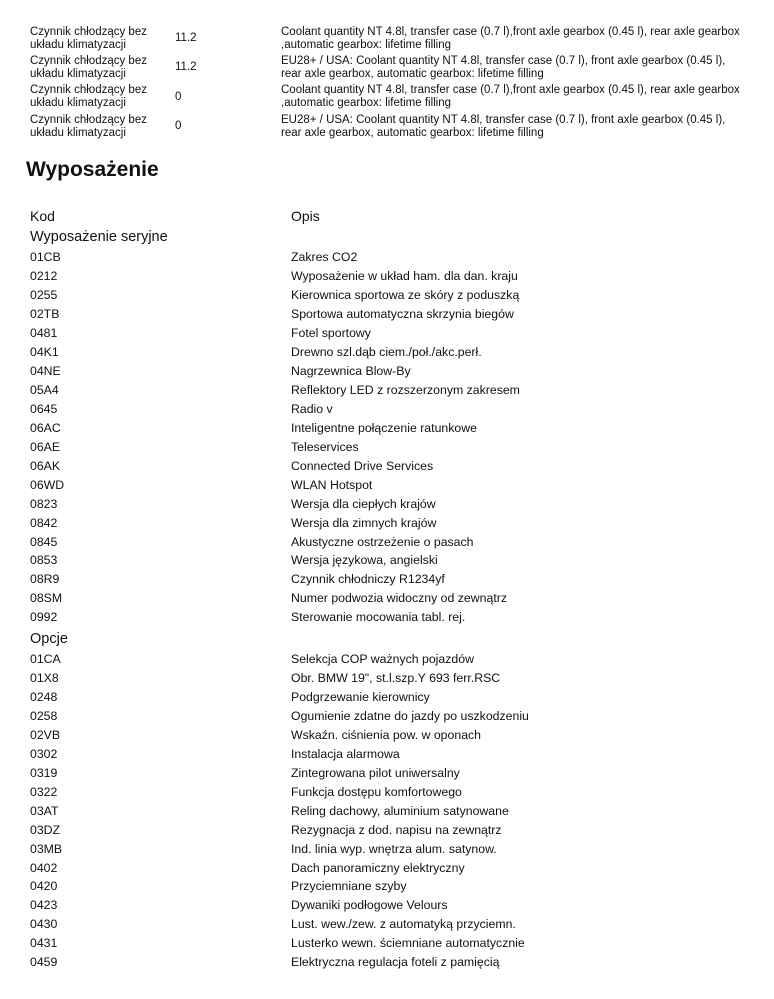 This screenshot has width=774, height=999. Describe the element at coordinates (364, 522) in the screenshot. I see `item-desc: Wersja dla zimnych krajów` at that location.